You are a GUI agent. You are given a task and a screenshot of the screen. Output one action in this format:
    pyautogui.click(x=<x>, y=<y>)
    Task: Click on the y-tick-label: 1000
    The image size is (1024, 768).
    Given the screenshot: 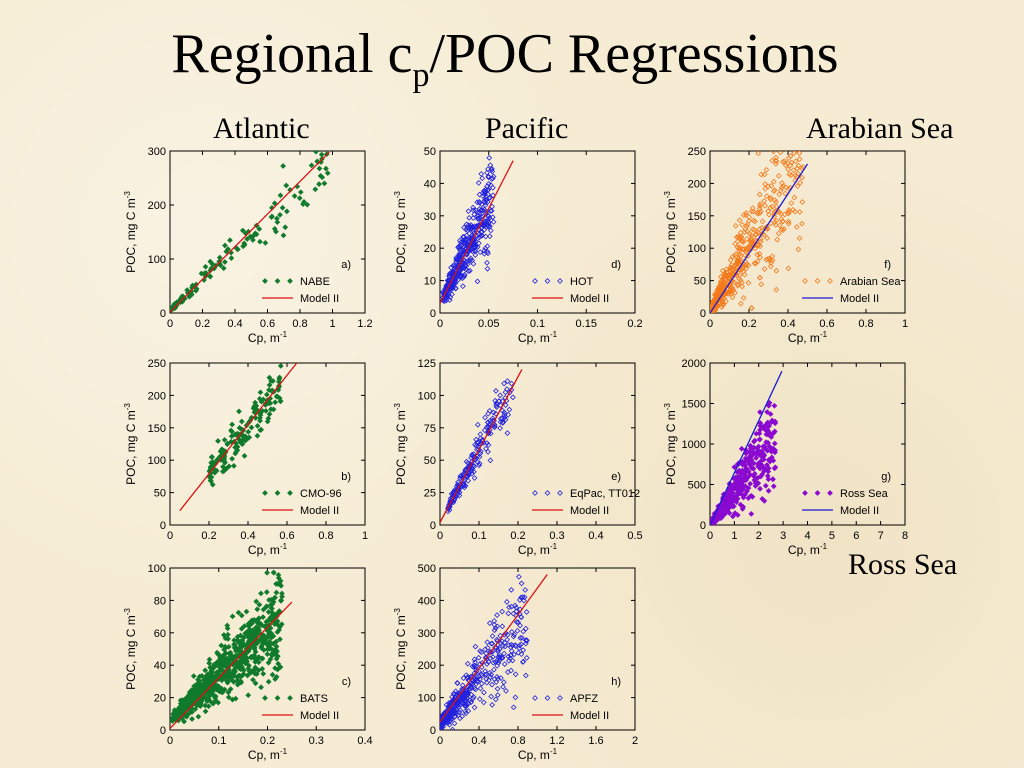 What is the action you would take?
    pyautogui.click(x=694, y=445)
    